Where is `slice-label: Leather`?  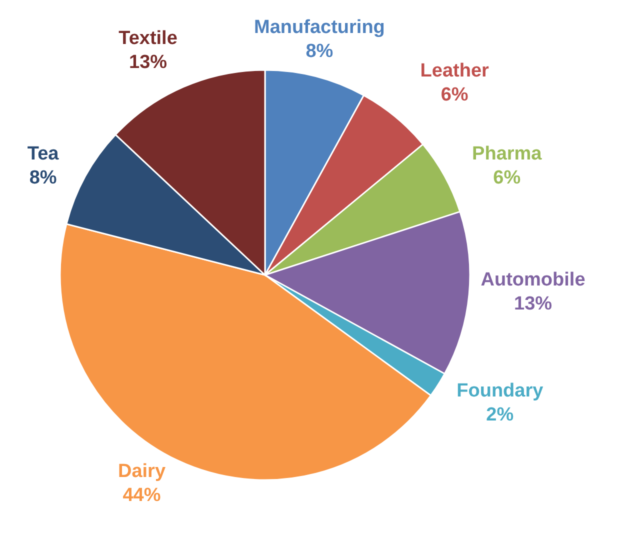 slice-label: Leather is located at coordinates (455, 71).